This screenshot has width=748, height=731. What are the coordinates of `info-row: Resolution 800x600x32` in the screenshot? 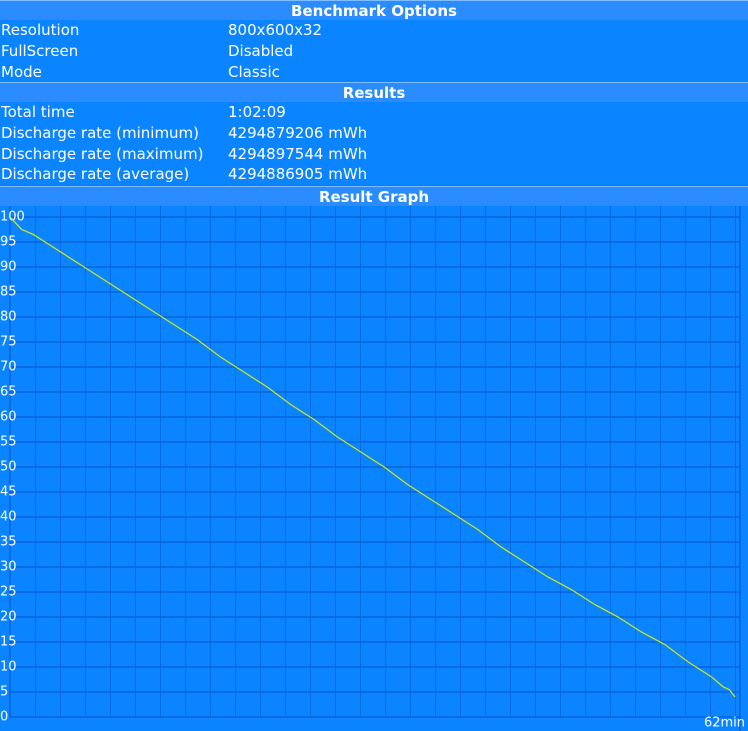 It's located at (374, 30).